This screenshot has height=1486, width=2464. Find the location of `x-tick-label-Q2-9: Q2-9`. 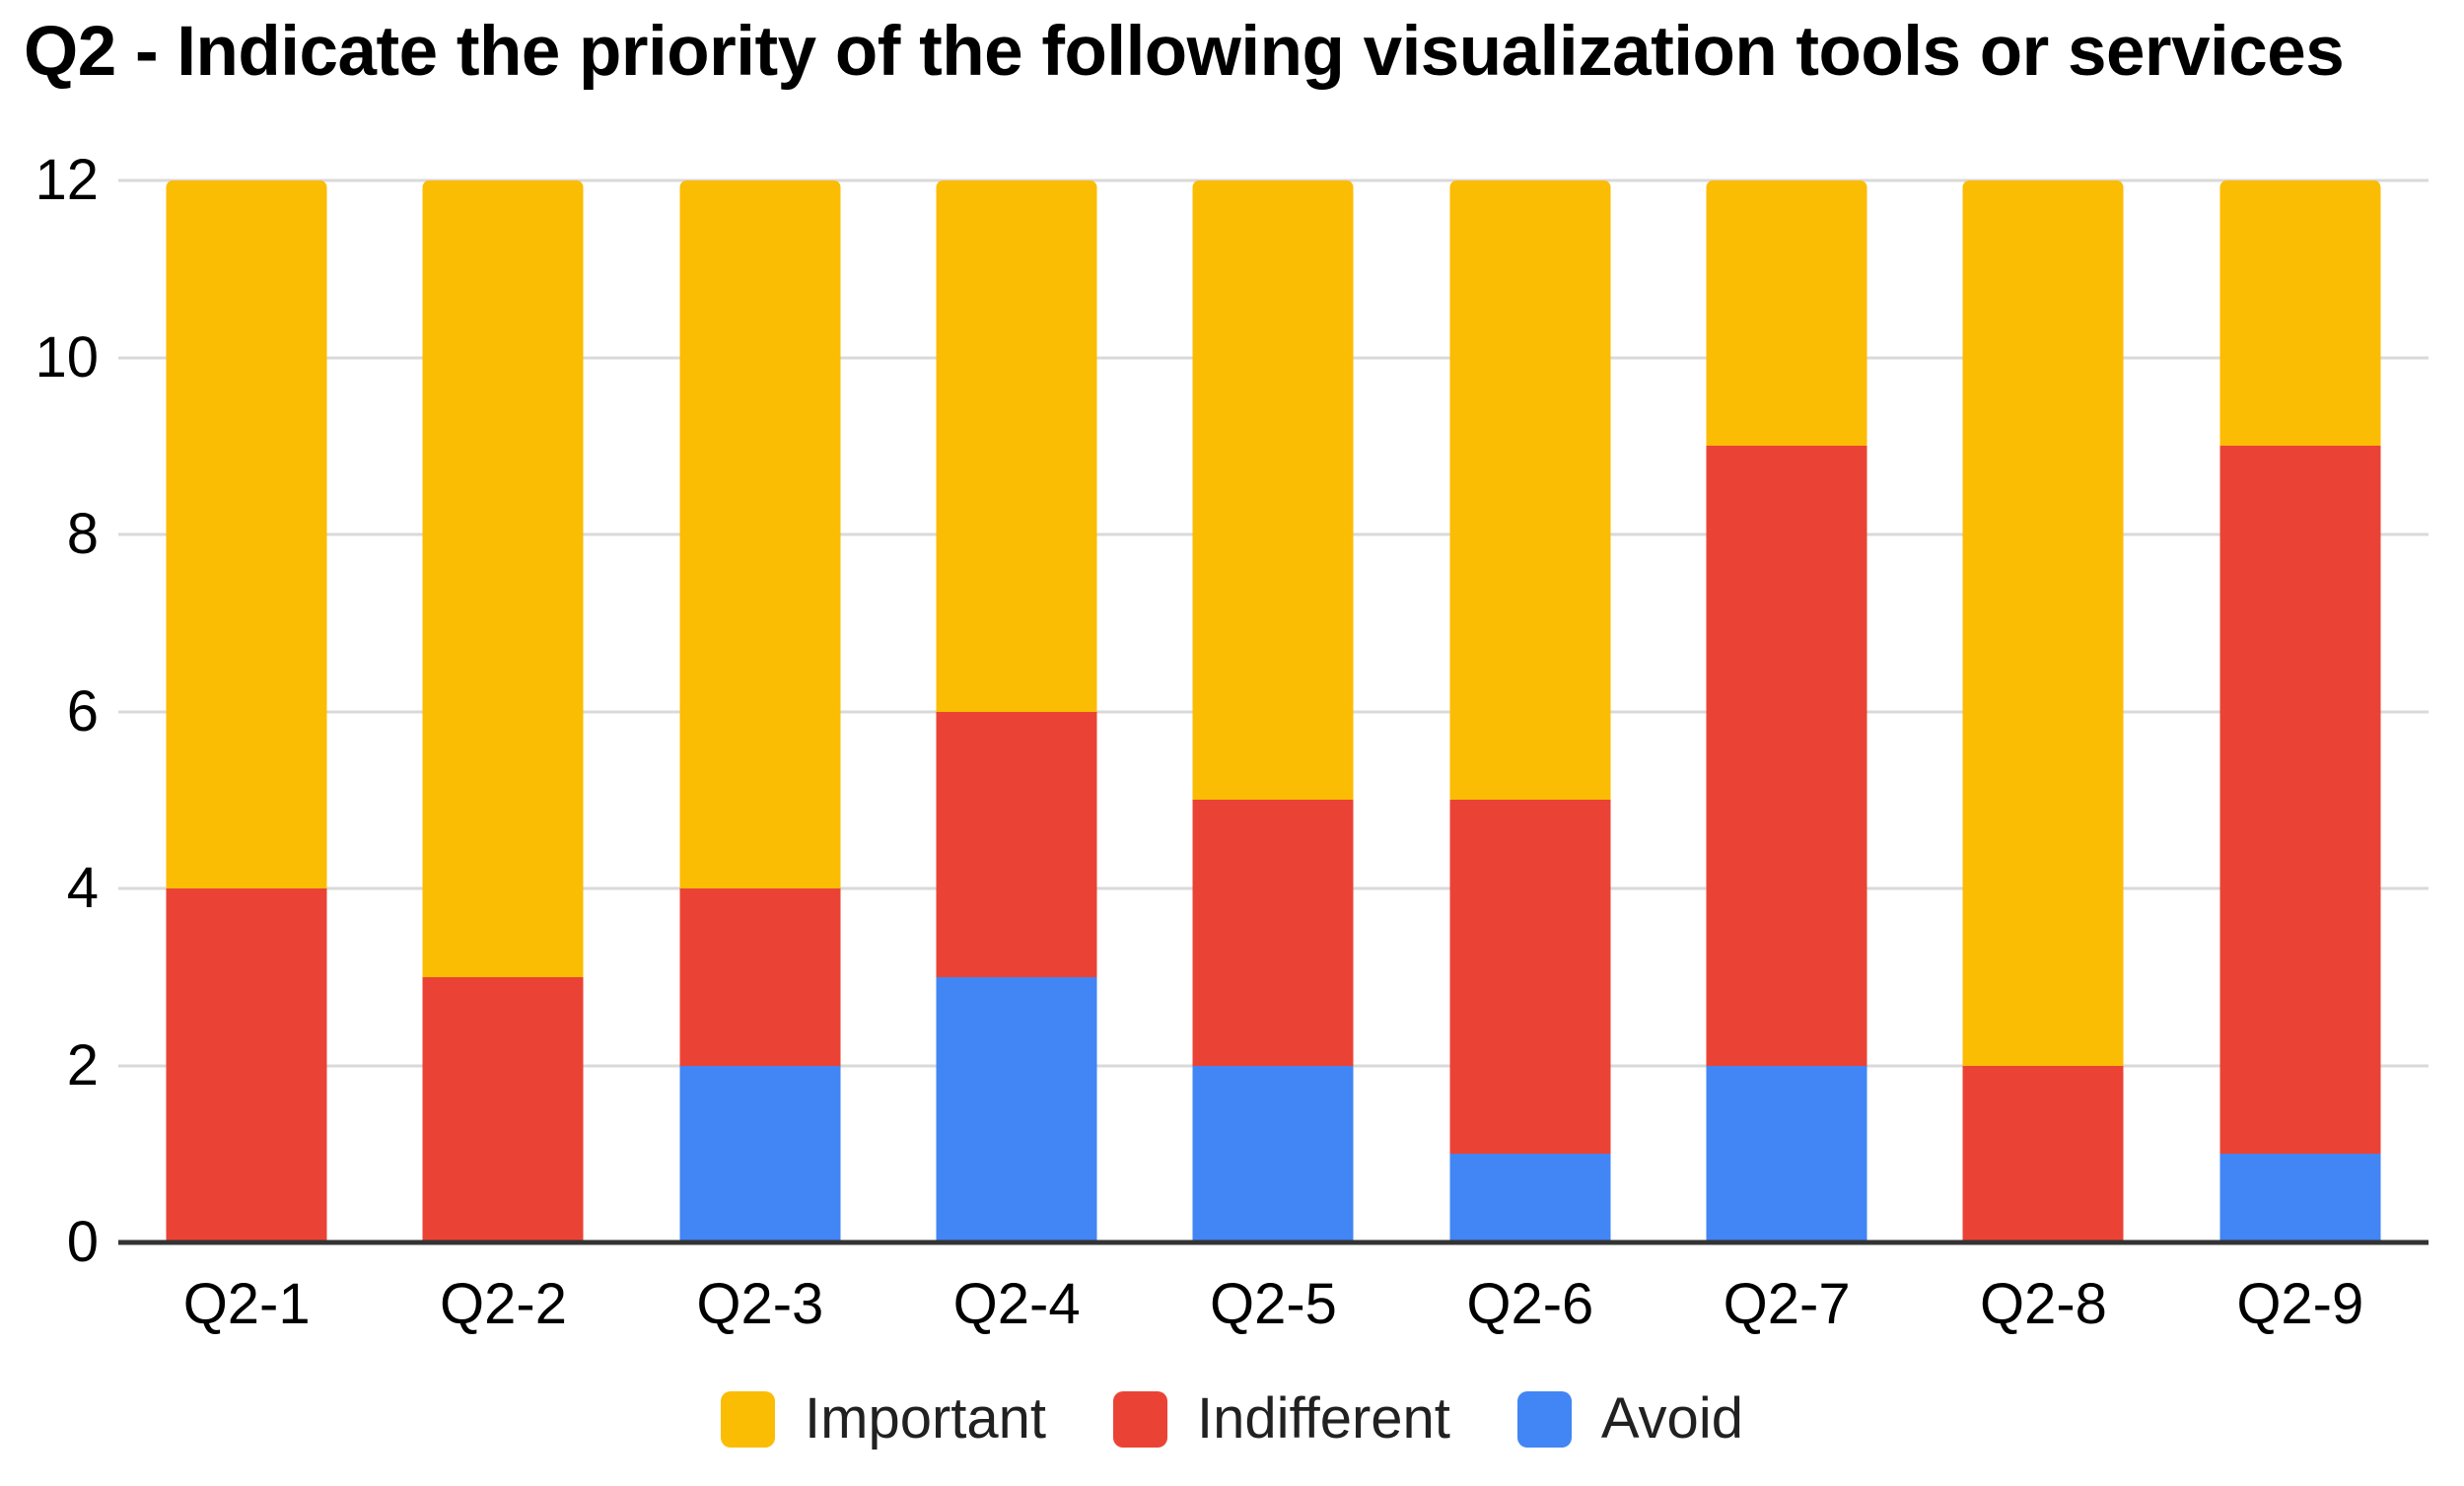

x-tick-label-Q2-9: Q2-9 is located at coordinates (2300, 1304).